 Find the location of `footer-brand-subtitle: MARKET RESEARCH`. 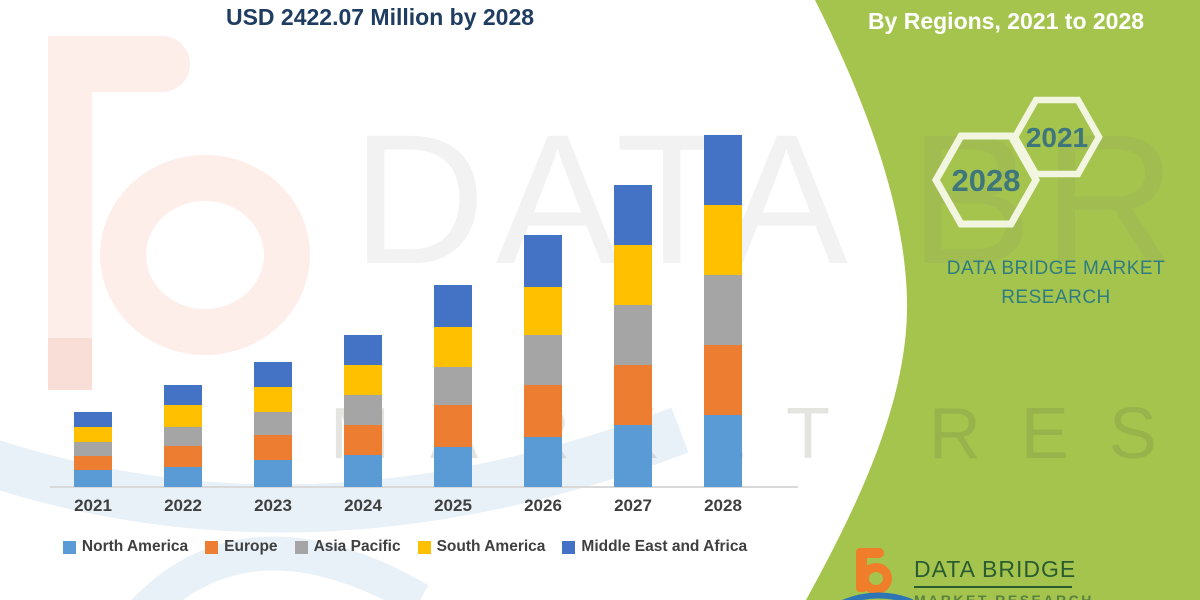

footer-brand-subtitle: MARKET RESEARCH is located at coordinates (1004, 596).